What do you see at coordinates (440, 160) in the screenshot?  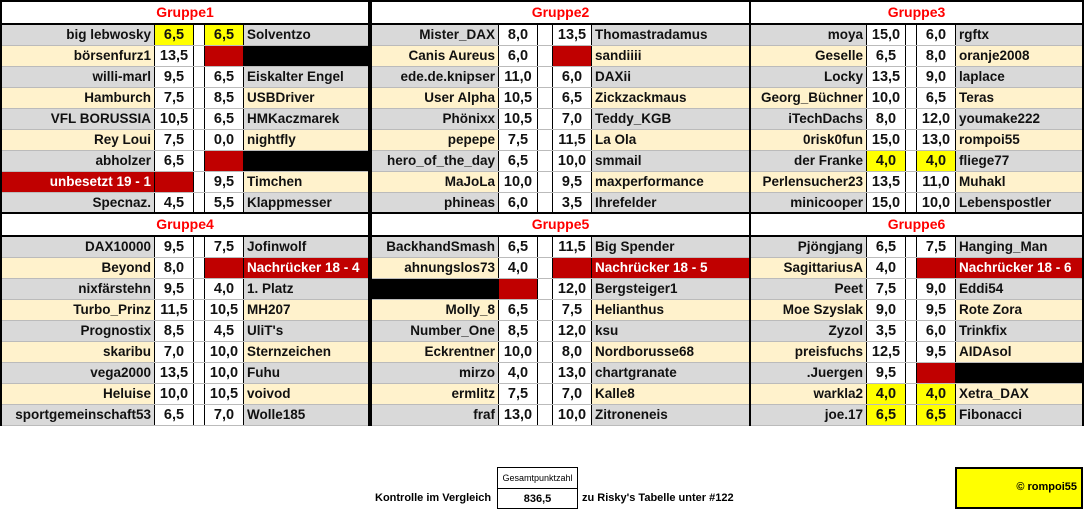 I see `player-name-left: hero_of_the_day` at bounding box center [440, 160].